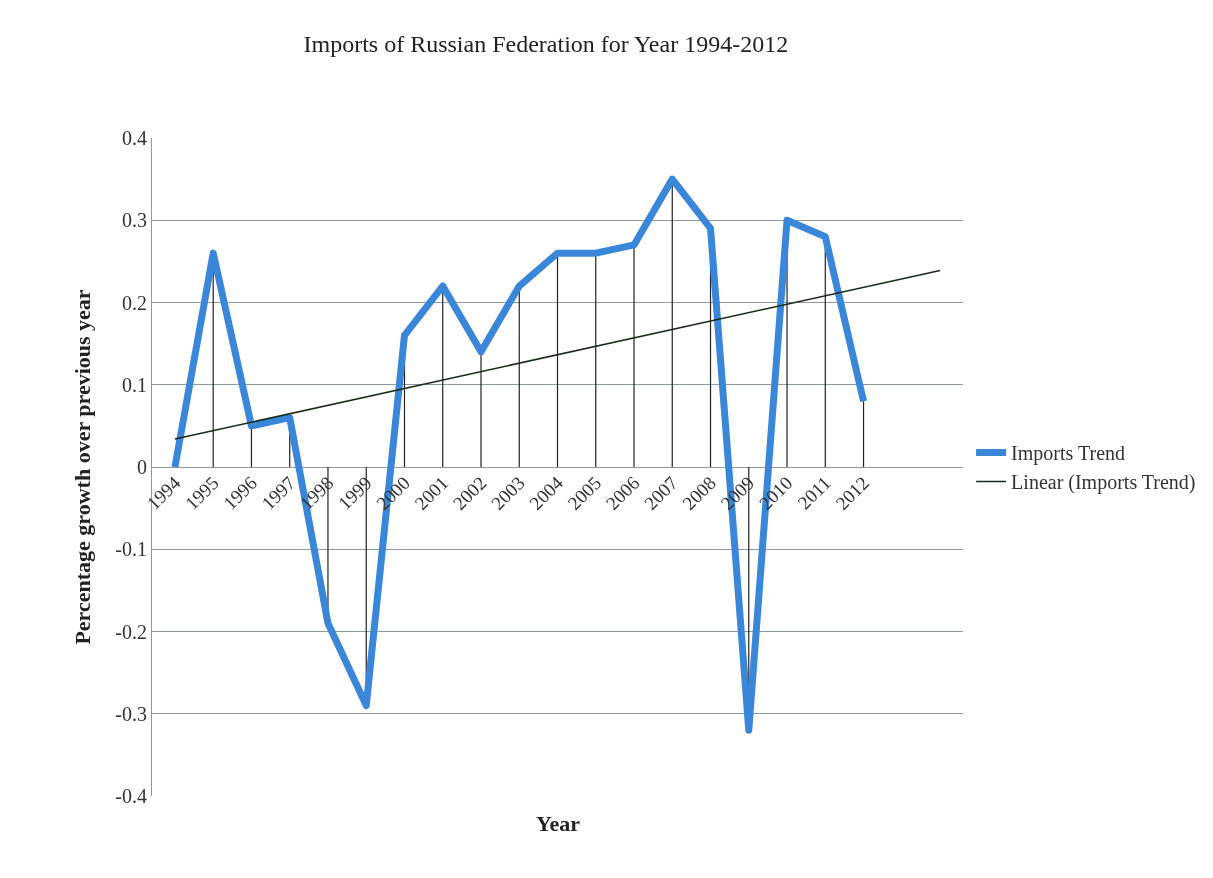  I want to click on x-tick-label: 2011, so click(814, 493).